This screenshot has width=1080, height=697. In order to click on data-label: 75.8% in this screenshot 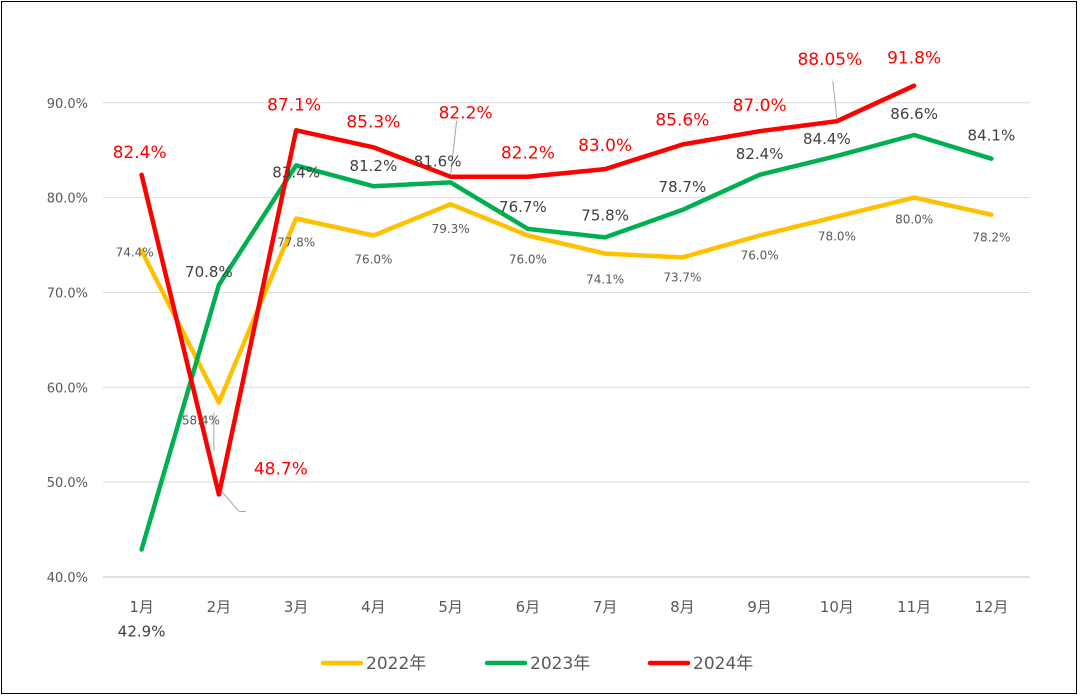, I will do `click(605, 215)`.